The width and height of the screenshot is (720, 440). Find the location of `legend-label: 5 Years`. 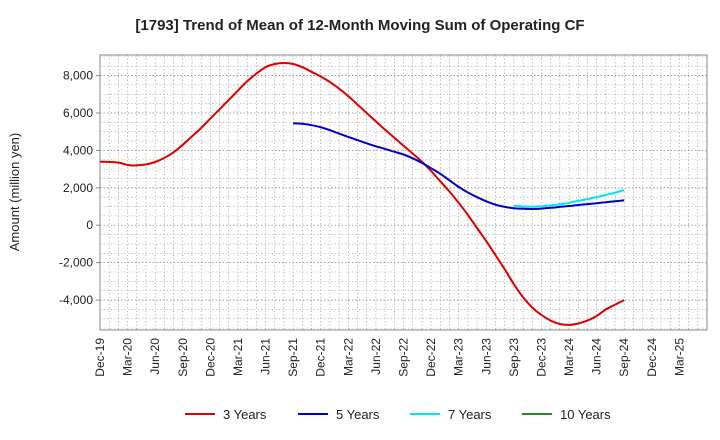

legend-label: 5 Years is located at coordinates (358, 414).